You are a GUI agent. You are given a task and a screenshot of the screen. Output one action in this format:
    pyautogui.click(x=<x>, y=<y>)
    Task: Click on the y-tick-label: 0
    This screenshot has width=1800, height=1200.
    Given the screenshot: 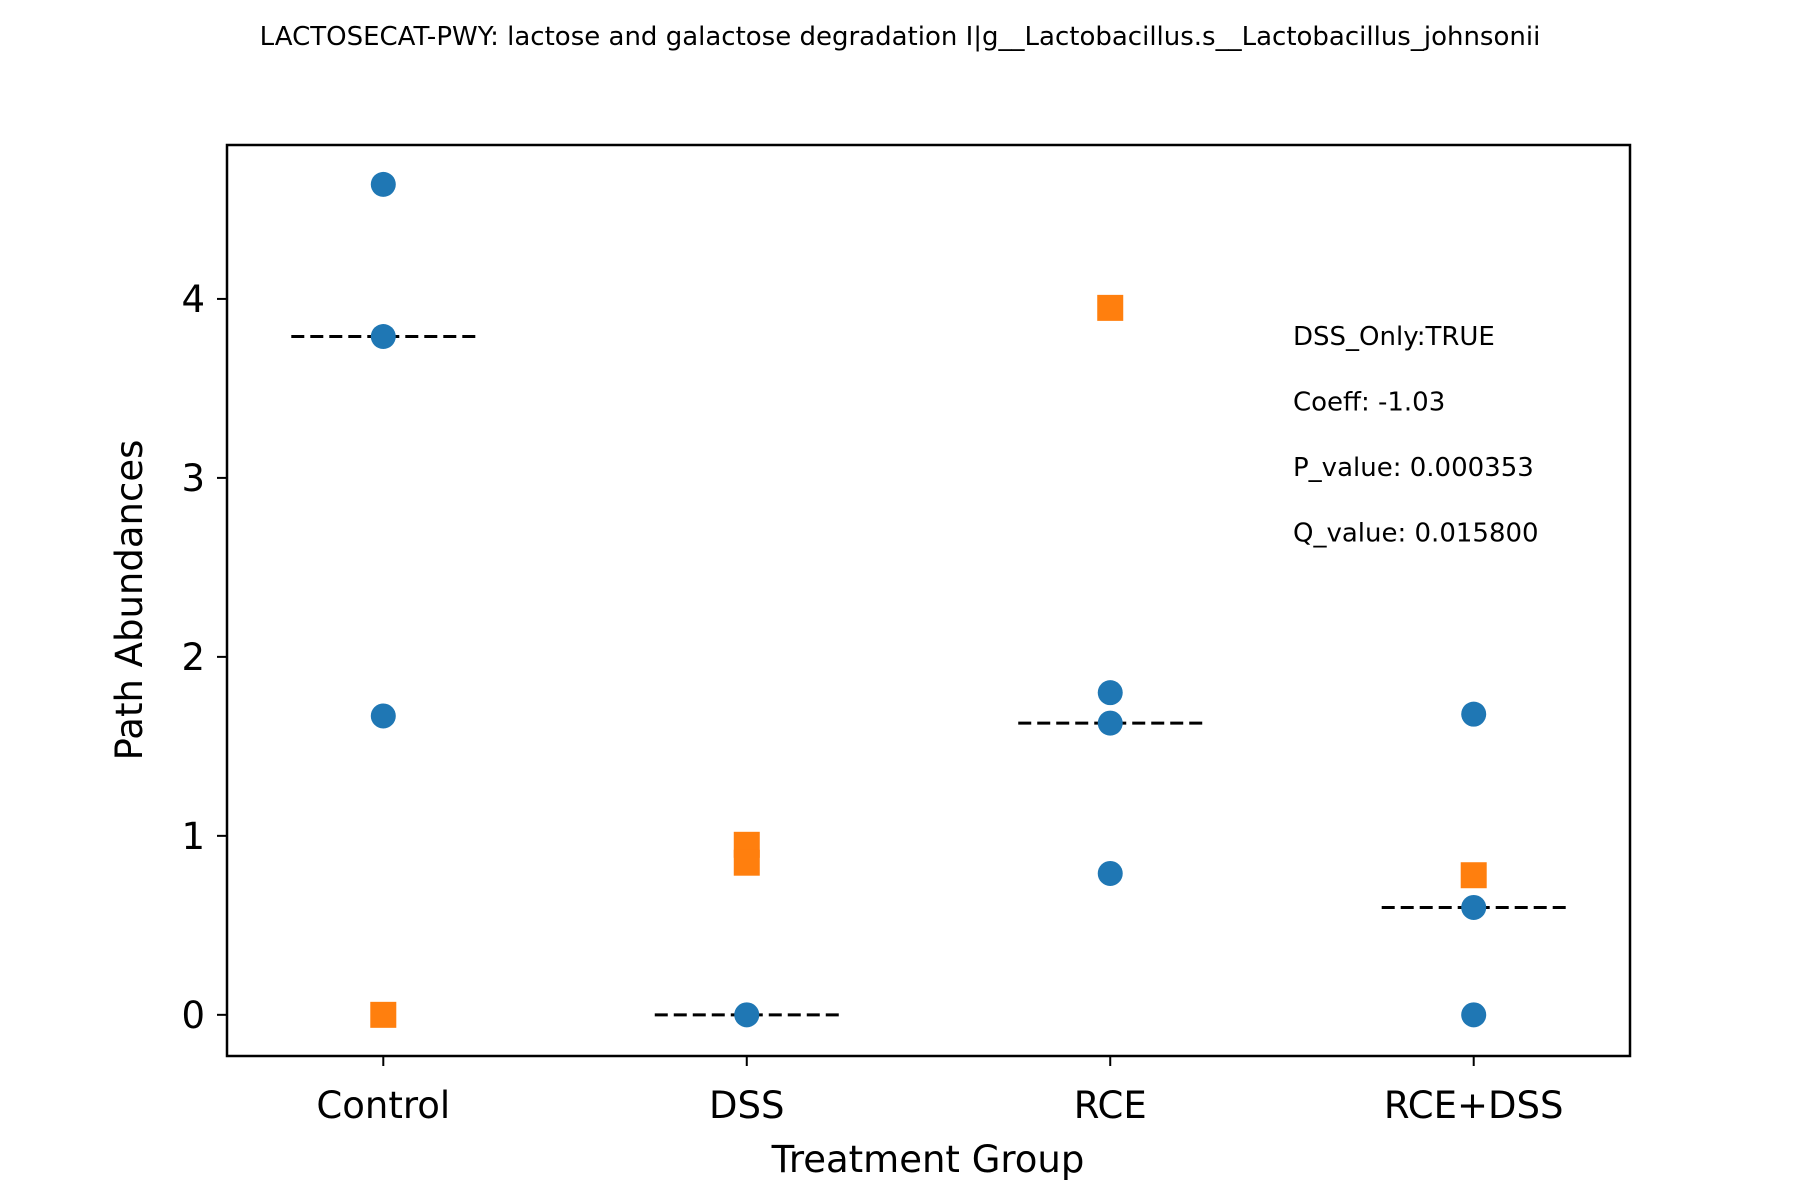 What is the action you would take?
    pyautogui.click(x=193, y=1015)
    